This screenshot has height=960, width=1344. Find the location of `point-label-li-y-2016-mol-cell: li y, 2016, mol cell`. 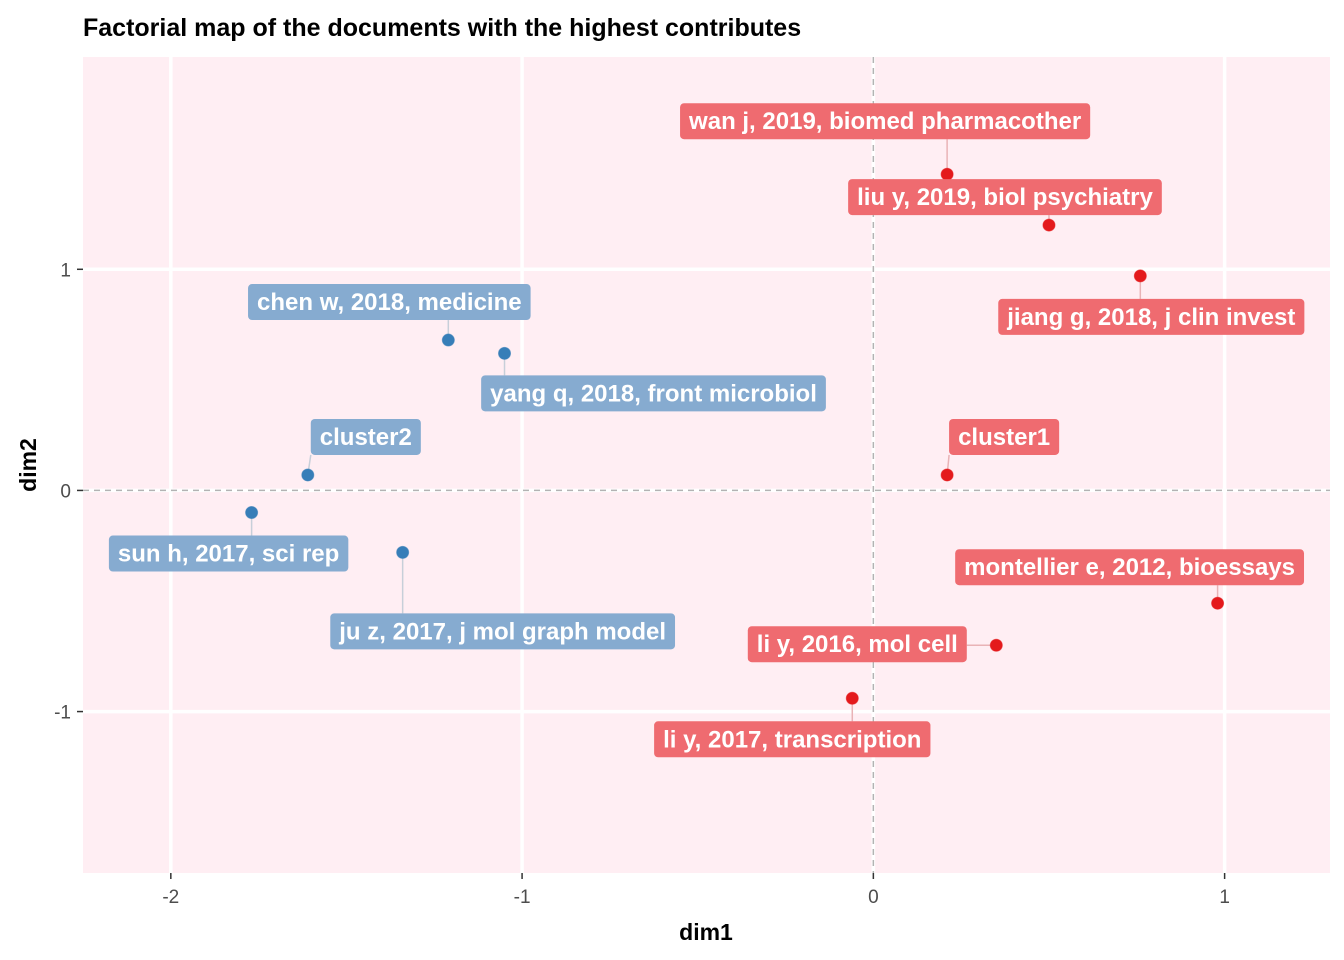

point-label-li-y-2016-mol-cell: li y, 2016, mol cell is located at coordinates (857, 644).